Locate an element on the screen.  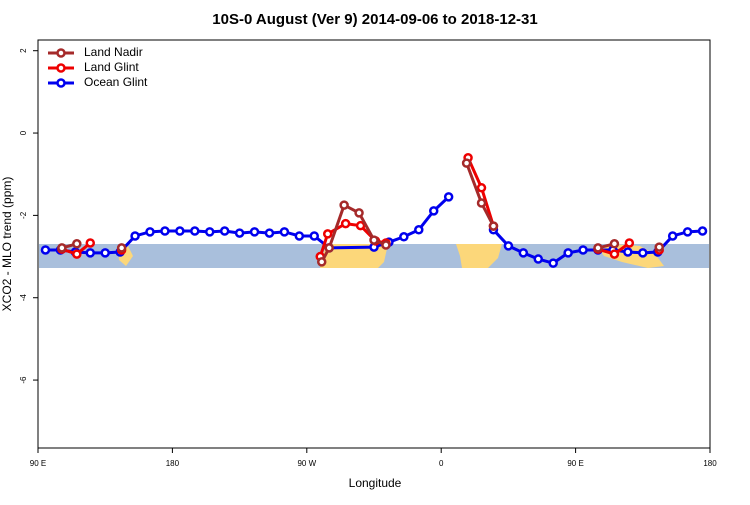
y-tick-label: -6 is located at coordinates (23, 380).